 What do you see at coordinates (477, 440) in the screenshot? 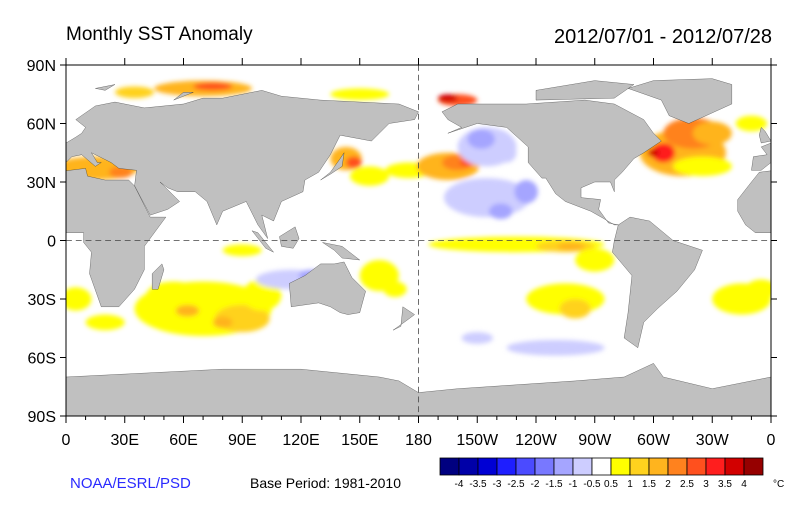
I see `lon-label: 150W` at bounding box center [477, 440].